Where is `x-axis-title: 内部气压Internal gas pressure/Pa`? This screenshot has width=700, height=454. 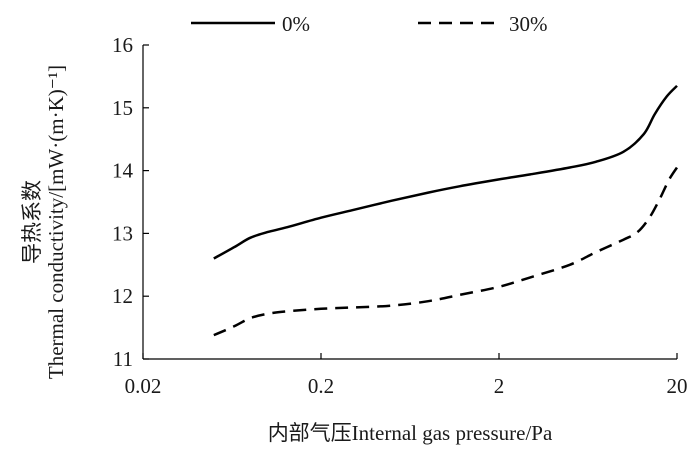
x-axis-title: 内部气压Internal gas pressure/Pa is located at coordinates (410, 433).